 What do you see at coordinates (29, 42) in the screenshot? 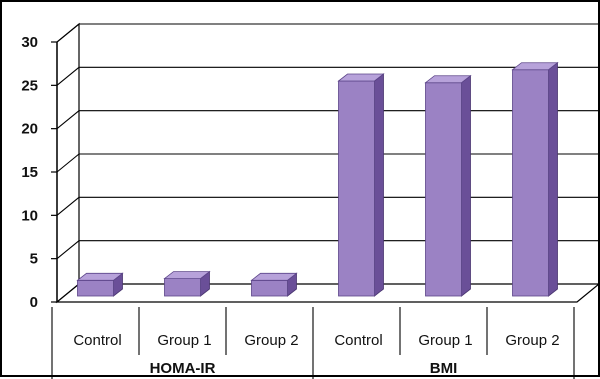
I see `y-tick-label: 30` at bounding box center [29, 42].